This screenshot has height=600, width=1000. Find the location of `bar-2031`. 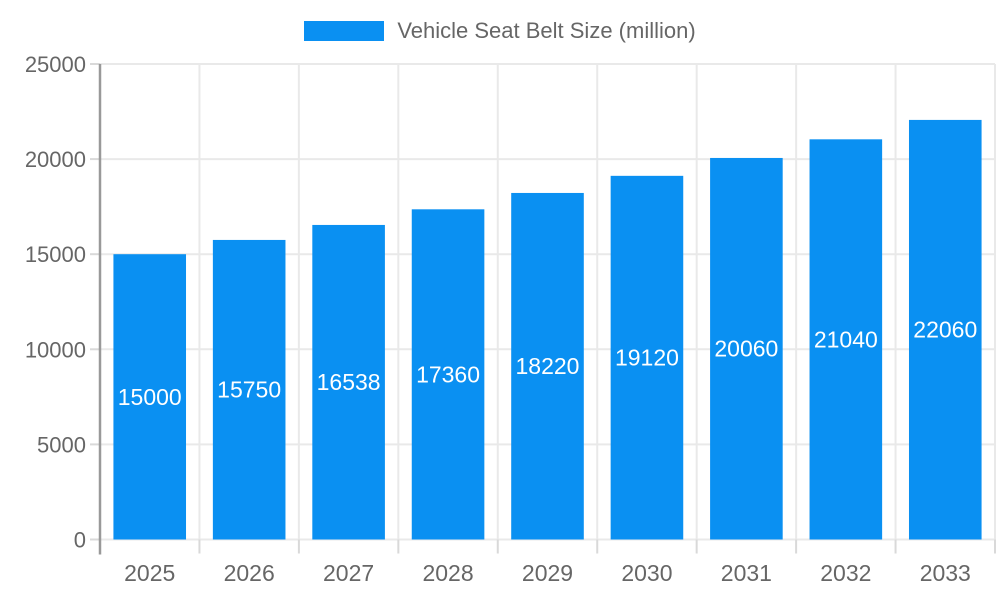

bar-2031 is located at coordinates (746, 348).